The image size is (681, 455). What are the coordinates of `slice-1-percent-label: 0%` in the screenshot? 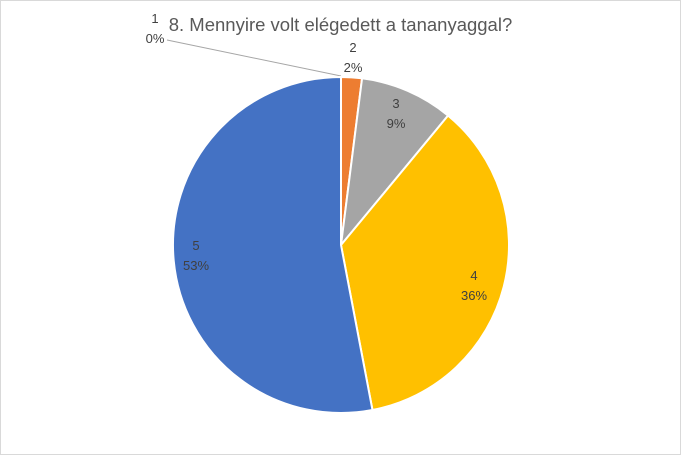 It's located at (155, 38).